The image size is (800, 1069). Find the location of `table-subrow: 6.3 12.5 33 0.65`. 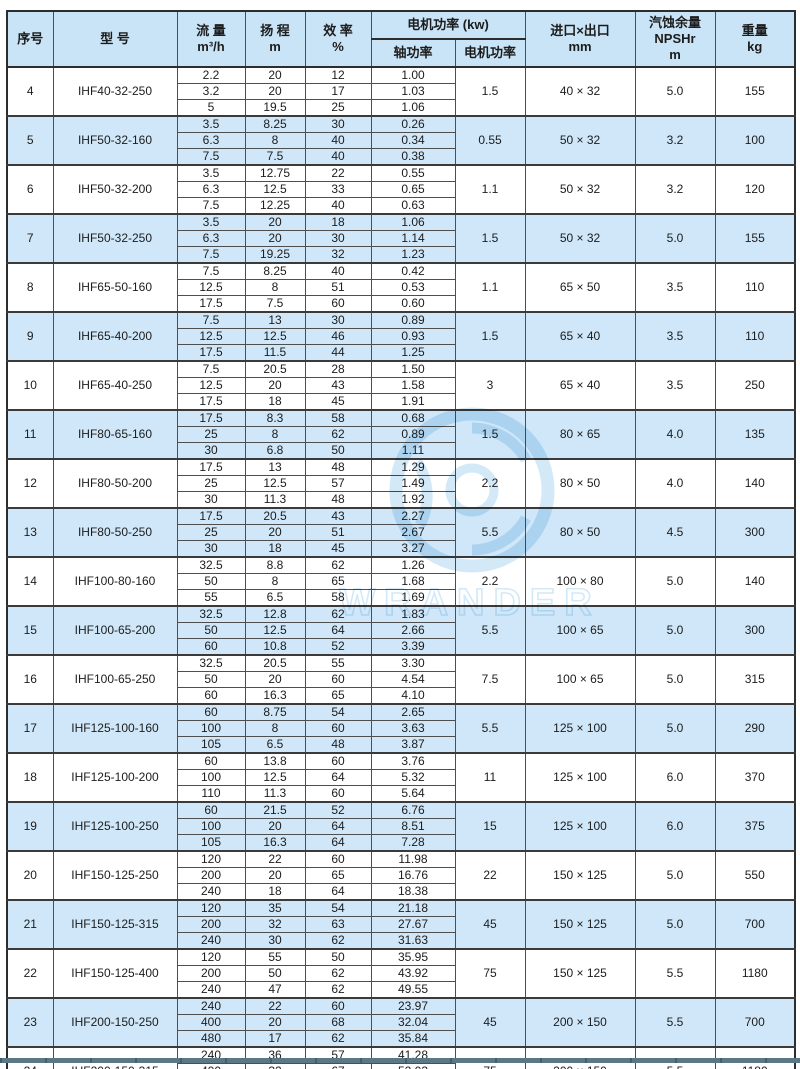

table-subrow: 6.3 12.5 33 0.65 is located at coordinates (401, 189).